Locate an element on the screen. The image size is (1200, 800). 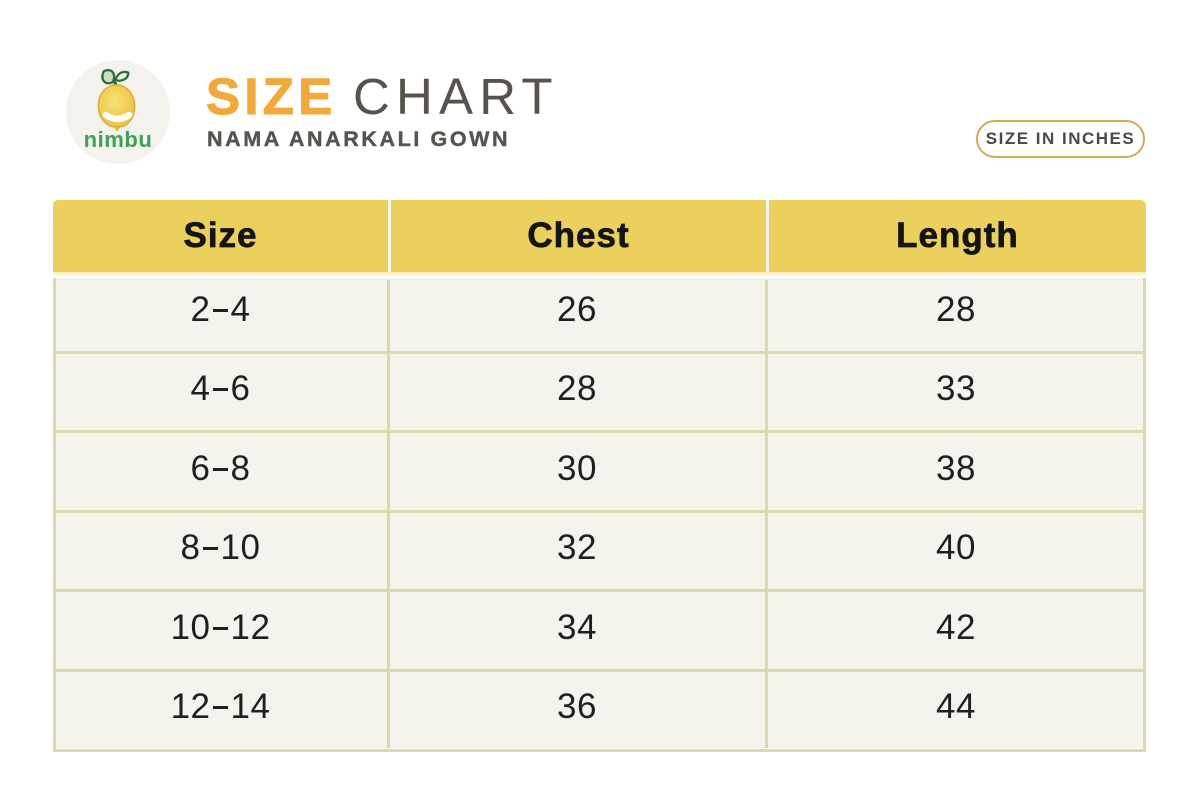
svg-text: nimbu is located at coordinates (118, 139).